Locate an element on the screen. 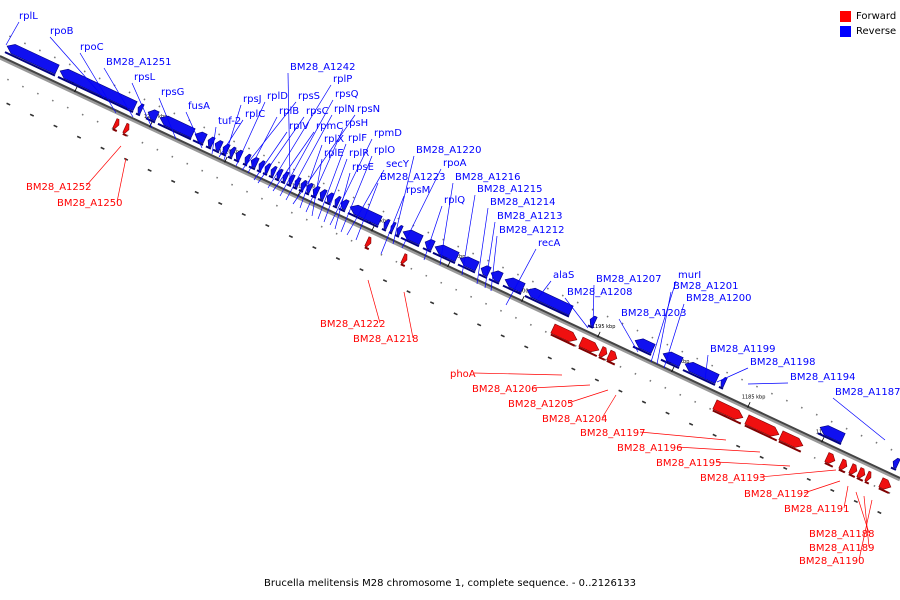 Image resolution: width=900 pixels, height=600 pixels. forward-gene-label: BM28_A1218 is located at coordinates (386, 339).